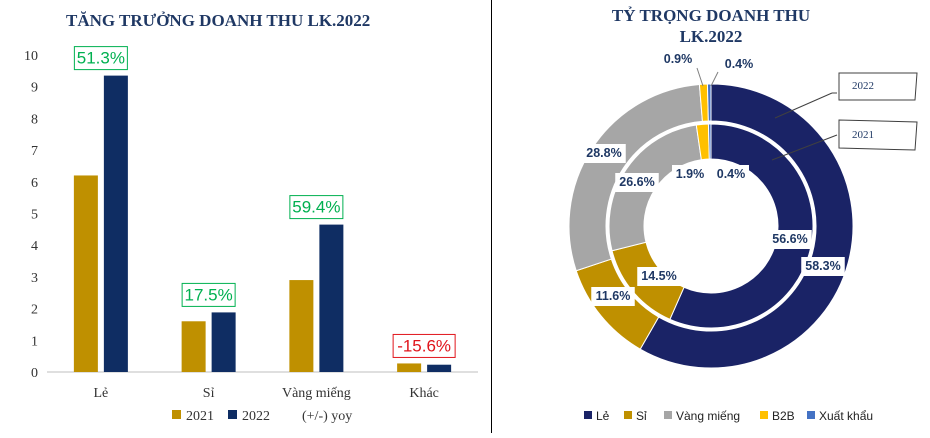  What do you see at coordinates (709, 102) in the screenshot?
I see `donut-slice-2022` at bounding box center [709, 102].